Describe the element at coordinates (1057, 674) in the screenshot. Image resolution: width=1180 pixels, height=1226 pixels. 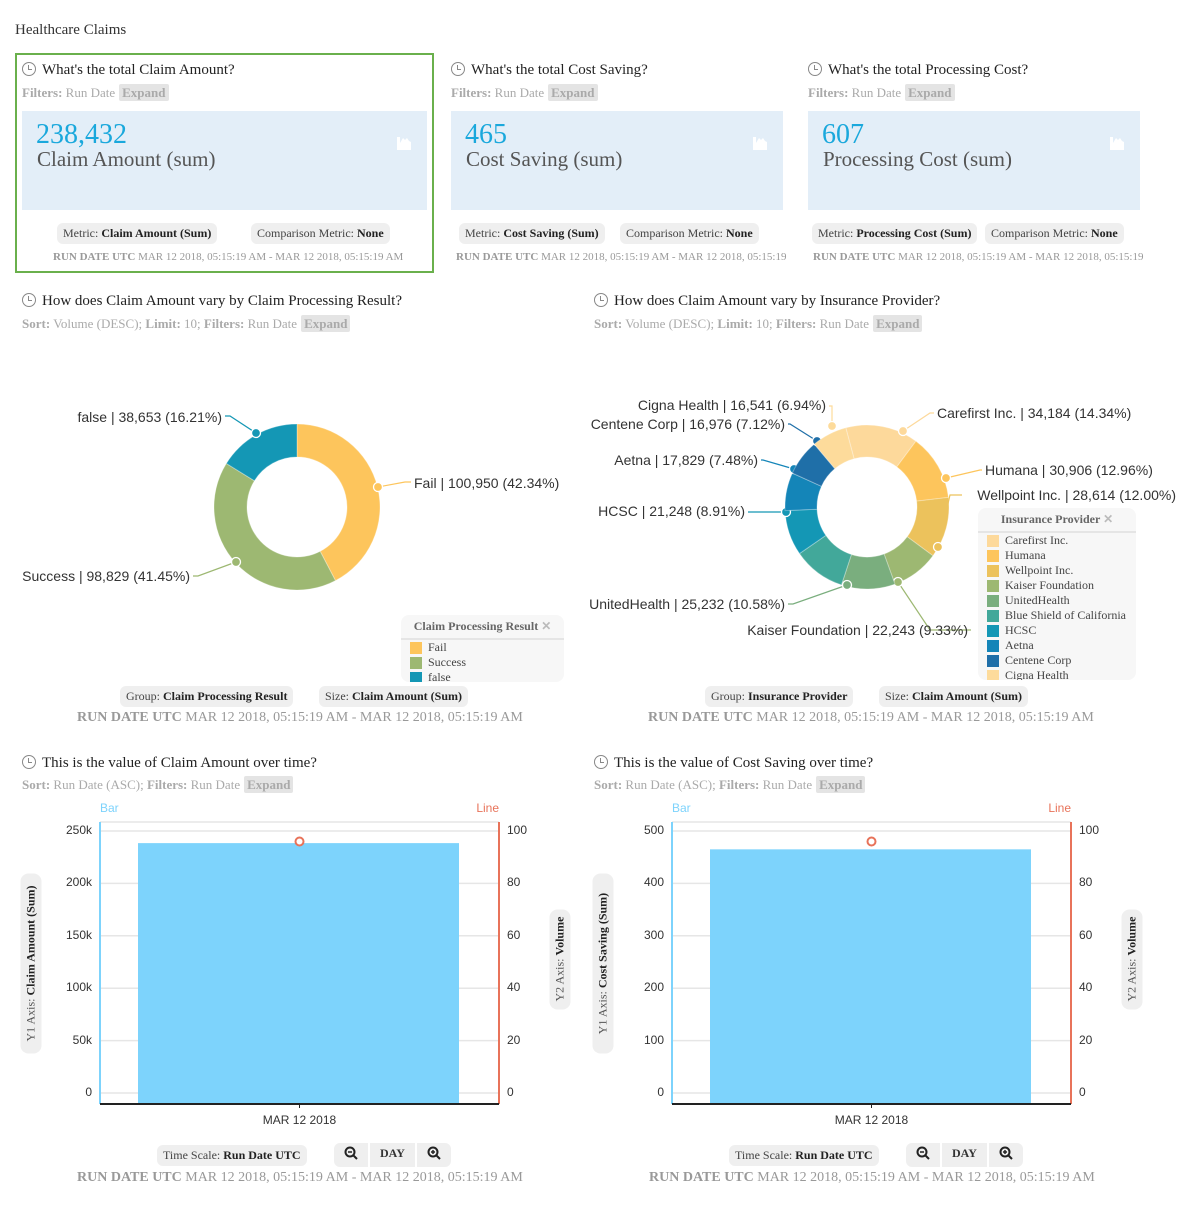
I see `legend-item: Cigna Health` at that location.